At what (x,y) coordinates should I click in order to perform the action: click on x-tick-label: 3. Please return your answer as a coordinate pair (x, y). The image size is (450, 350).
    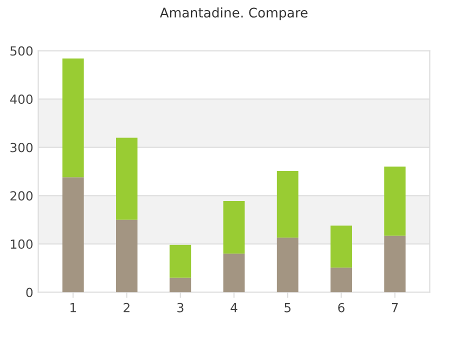
    Looking at the image, I should click on (180, 307).